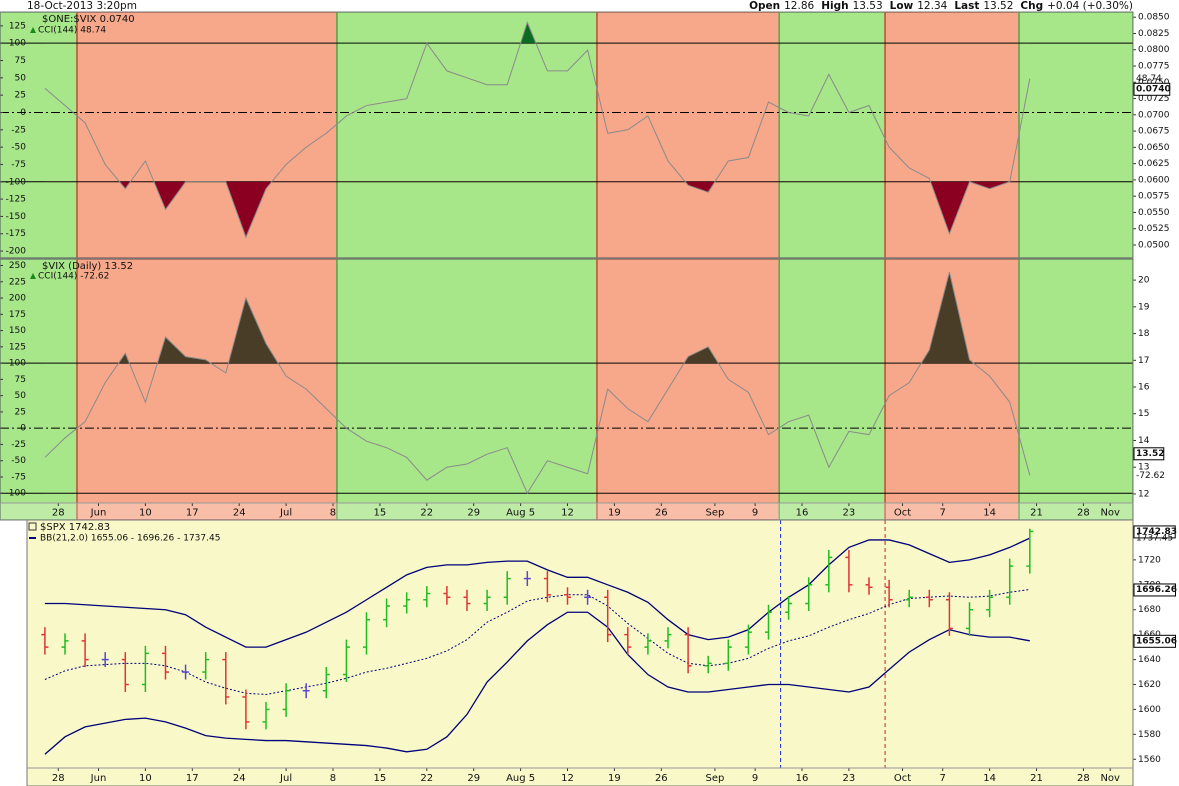  I want to click on x-tick-label: 26, so click(661, 513).